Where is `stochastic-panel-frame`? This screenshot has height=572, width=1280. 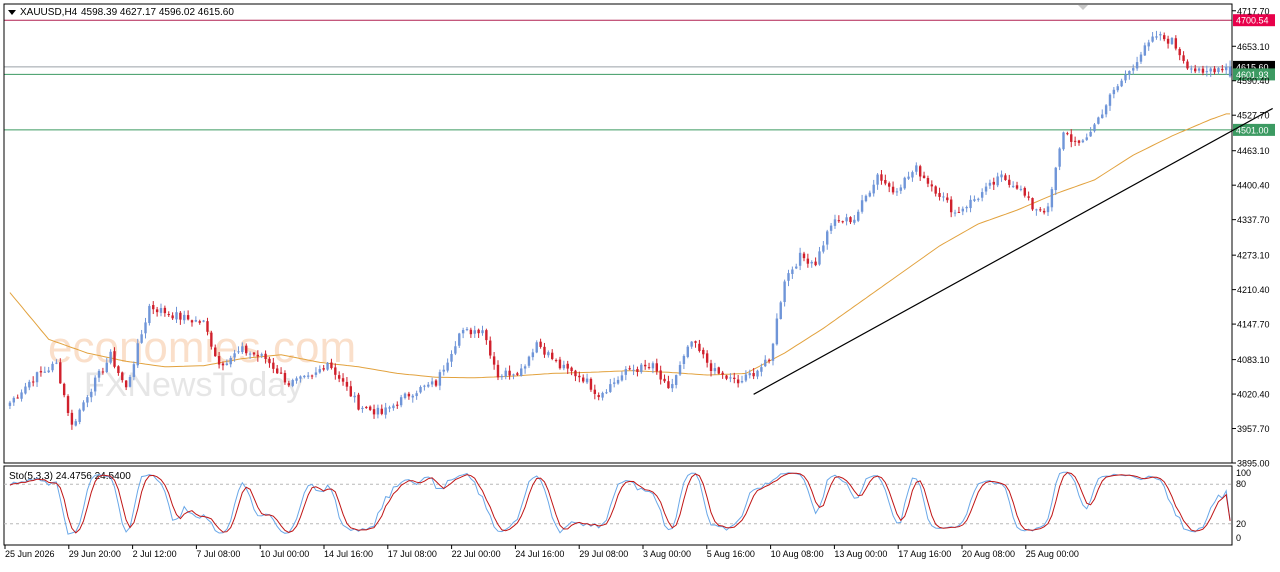
stochastic-panel-frame is located at coordinates (618, 505).